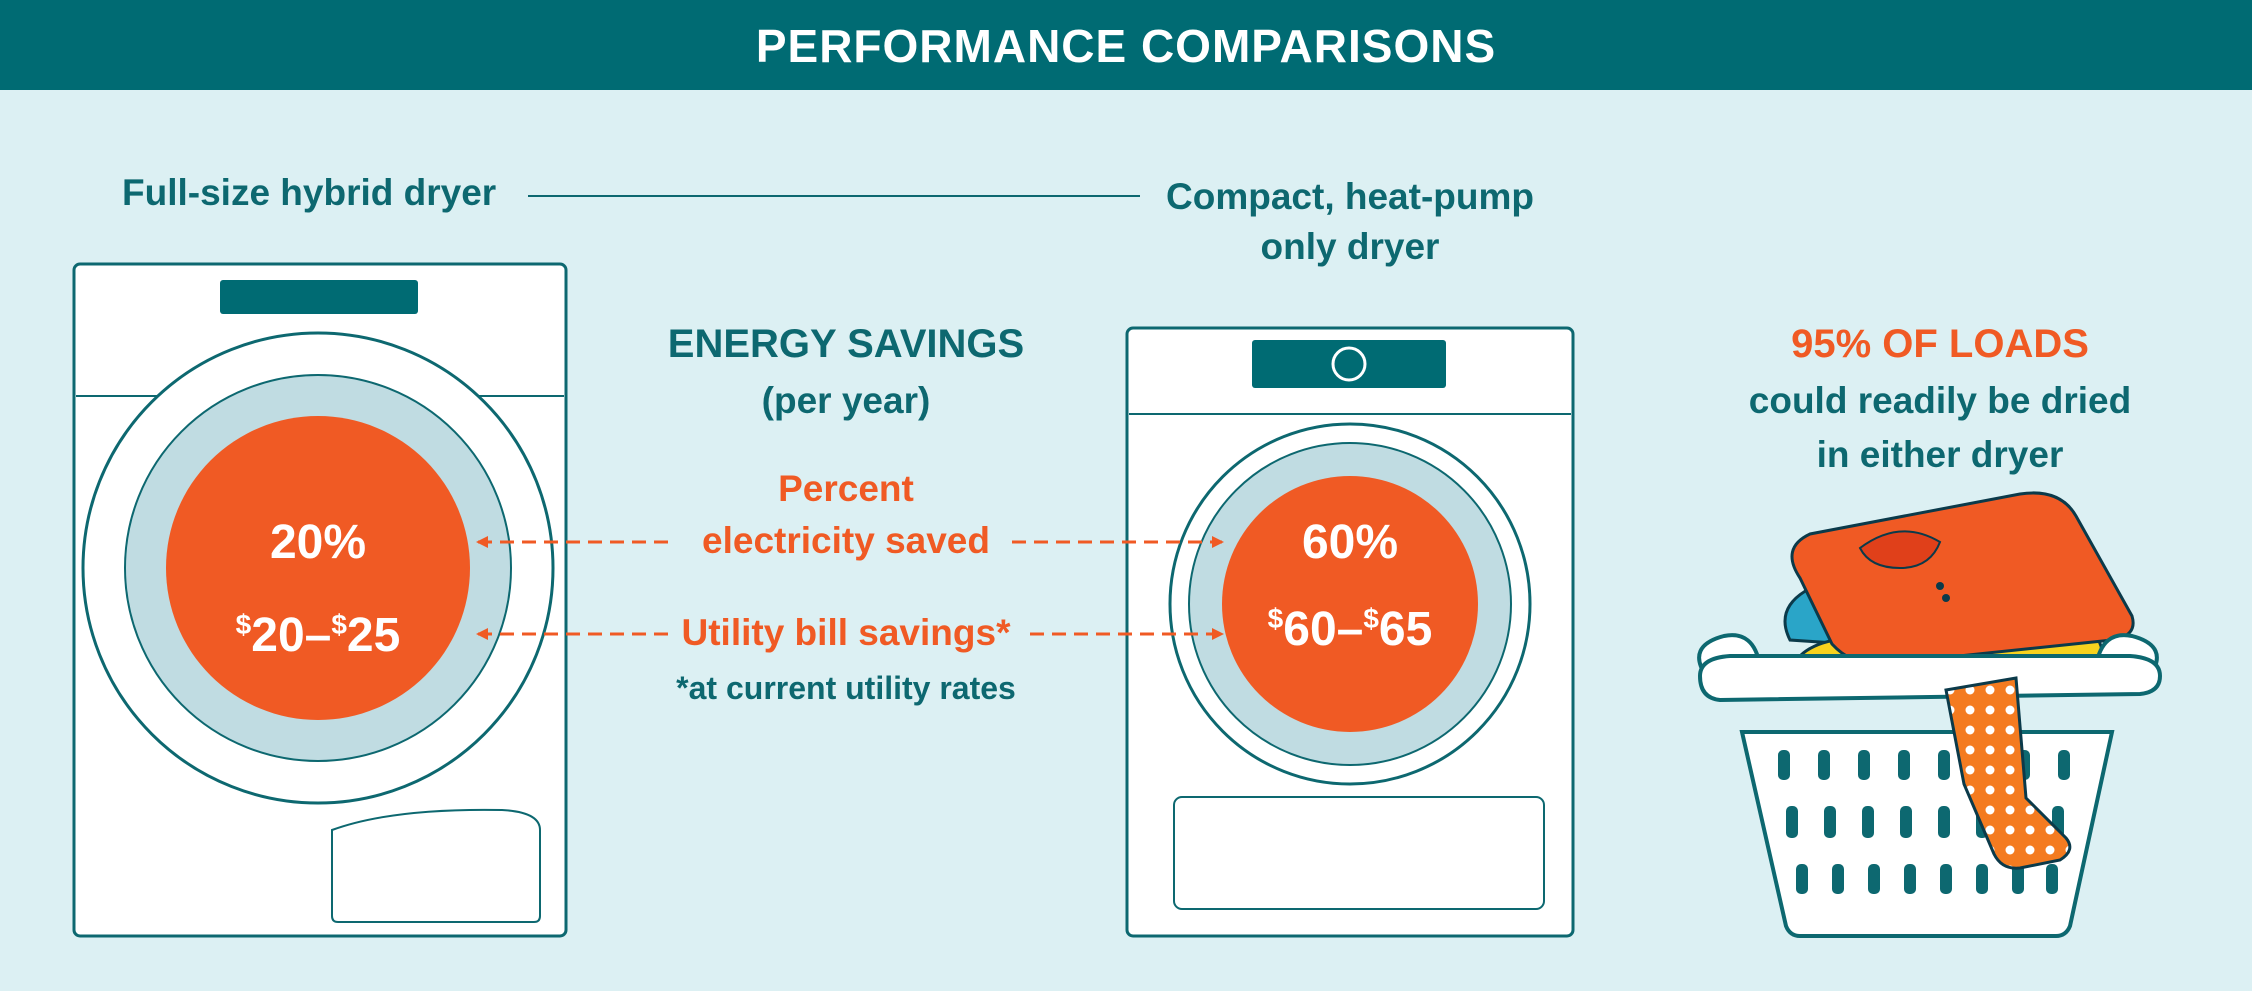  I want to click on right-savings-from: 60, so click(1310, 629).